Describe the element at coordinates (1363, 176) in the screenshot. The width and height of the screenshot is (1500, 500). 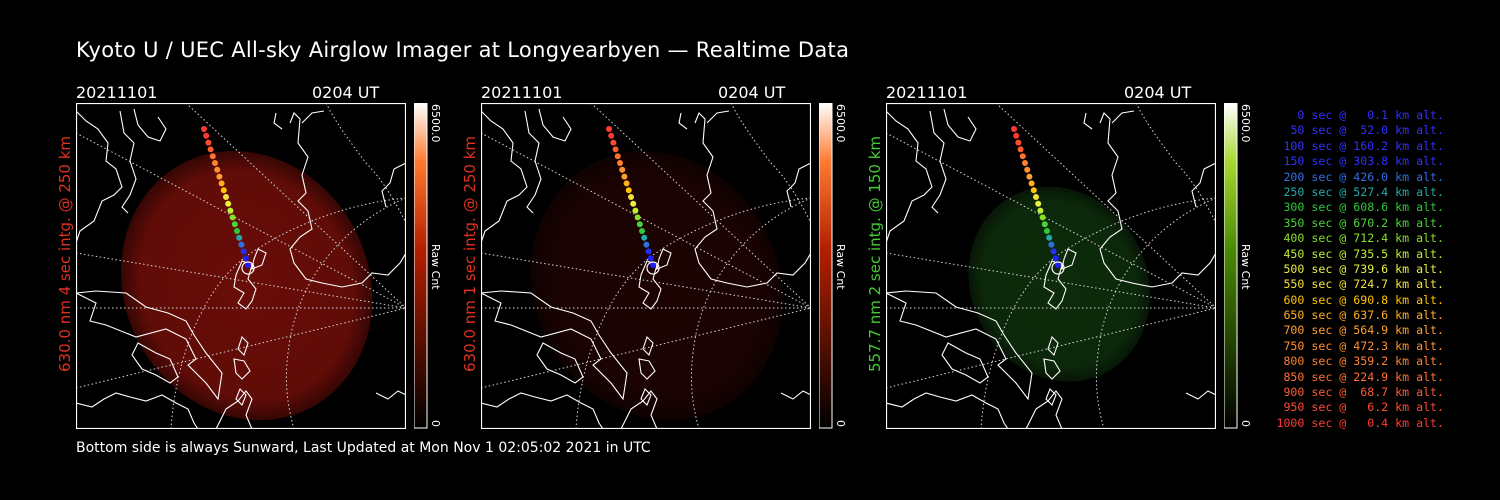
I see `legend-row: 200 sec @ 426.0 km alt.` at that location.